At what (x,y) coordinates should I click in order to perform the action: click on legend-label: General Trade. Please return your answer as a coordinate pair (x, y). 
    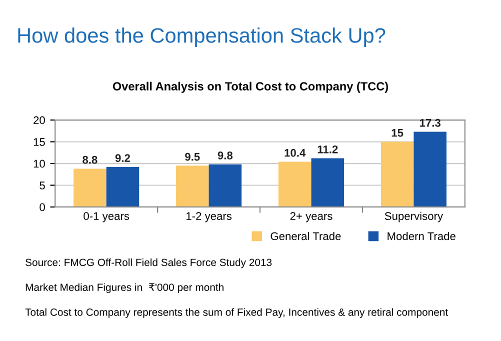
    Looking at the image, I should click on (305, 236).